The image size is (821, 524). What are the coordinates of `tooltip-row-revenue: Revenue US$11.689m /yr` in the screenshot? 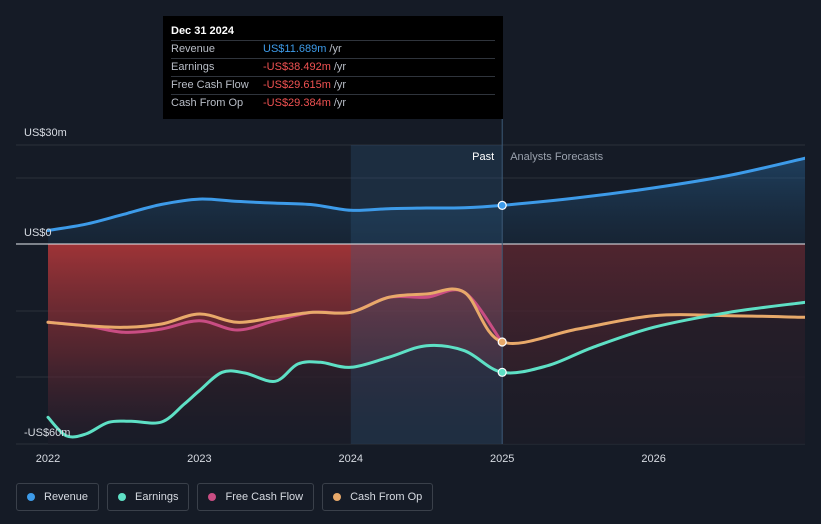 It's located at (333, 49).